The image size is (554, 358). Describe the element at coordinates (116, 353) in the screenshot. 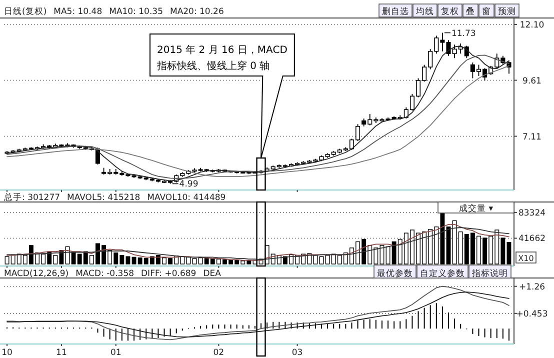

I see `x-tick-label: 01` at that location.